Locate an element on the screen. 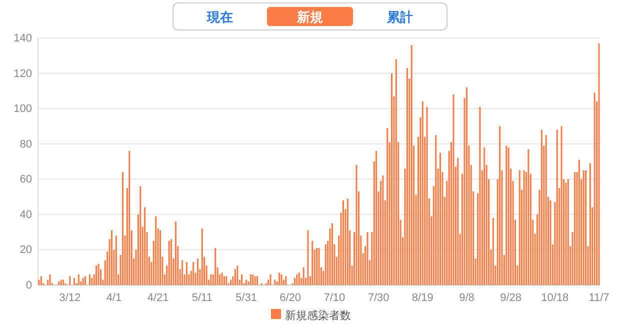 The height and width of the screenshot is (329, 620). y-tick-label: 140 is located at coordinates (23, 38).